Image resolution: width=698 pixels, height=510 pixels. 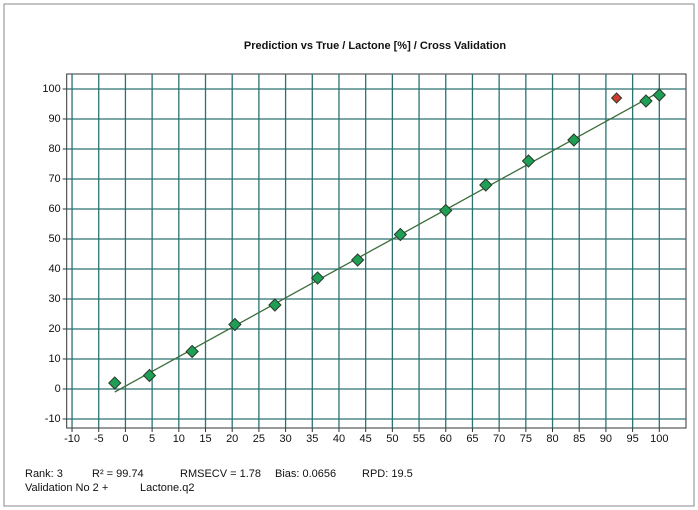 I want to click on y-tick-label: -10, so click(x=53, y=419).